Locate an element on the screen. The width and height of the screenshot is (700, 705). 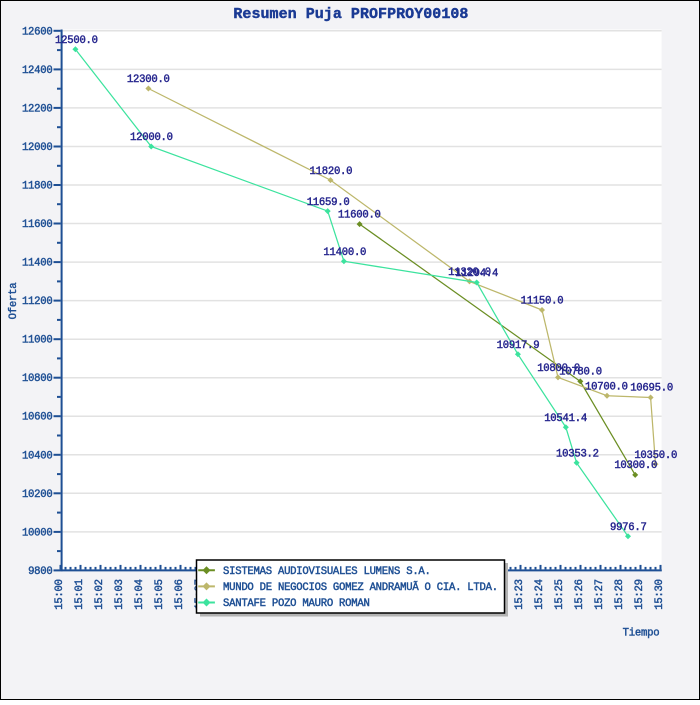
svg-text: 10695.0 is located at coordinates (651, 388).